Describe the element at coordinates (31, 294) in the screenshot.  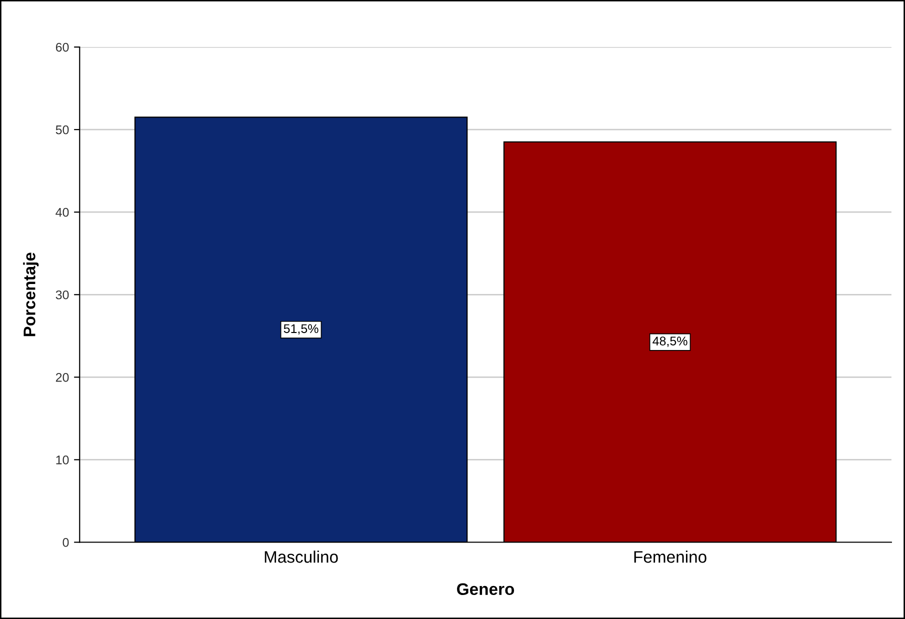
I see `y-axis-title: Porcentaje` at that location.